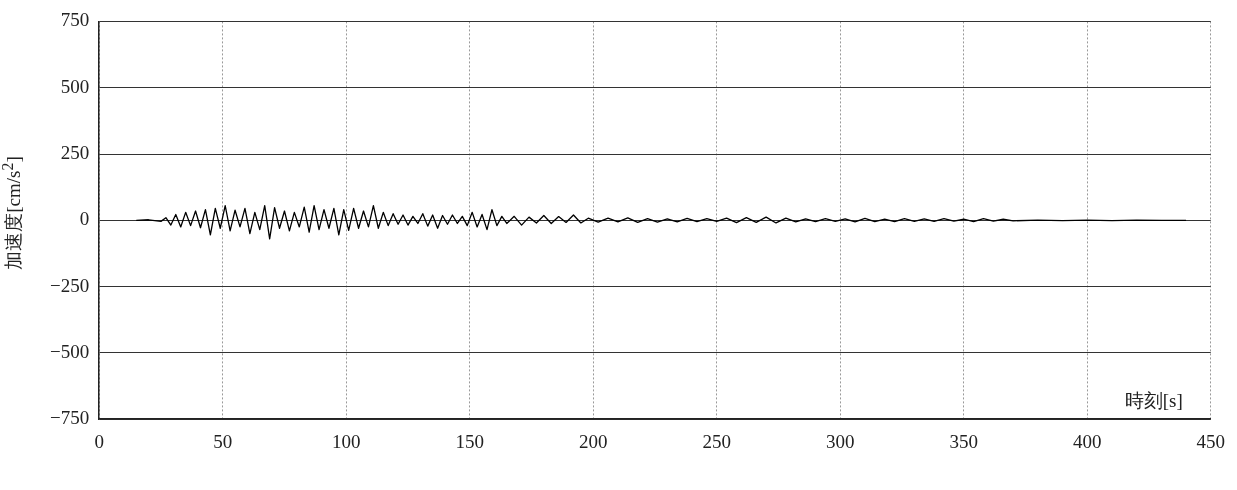 This screenshot has height=490, width=1237. I want to click on x-tick-label: 50, so click(223, 441).